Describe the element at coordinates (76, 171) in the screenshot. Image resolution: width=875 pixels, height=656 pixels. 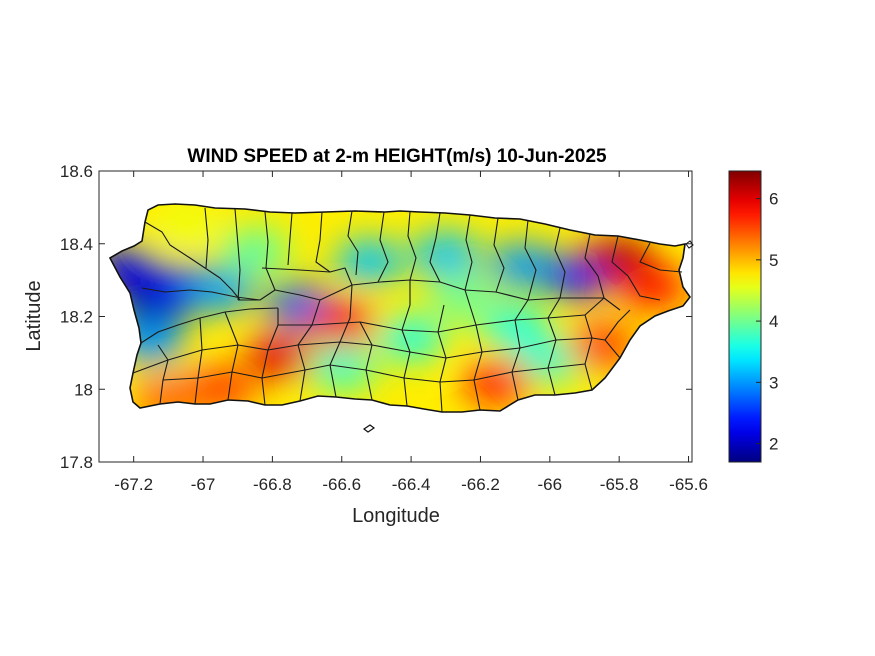
I see `y-tick-label: 18.6` at that location.